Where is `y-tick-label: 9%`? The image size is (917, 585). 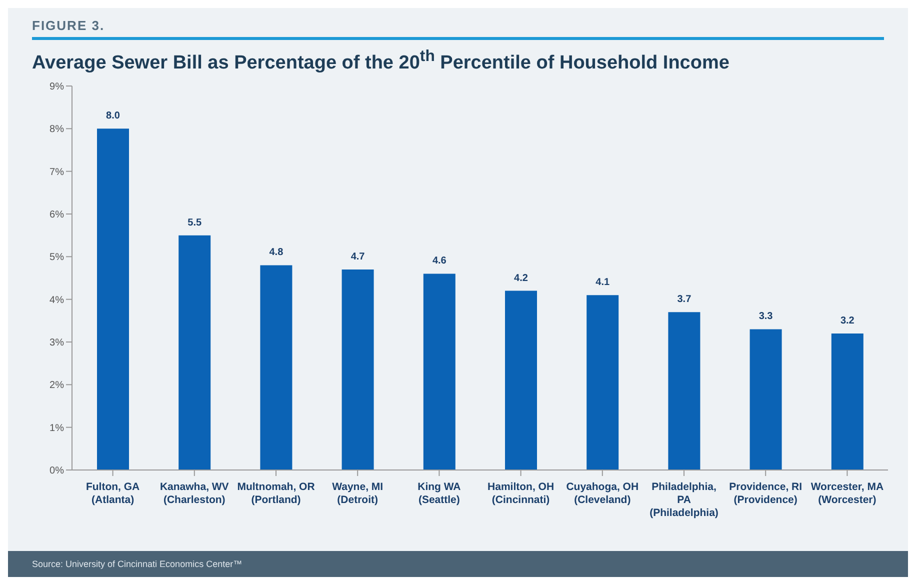 y-tick-label: 9% is located at coordinates (57, 87).